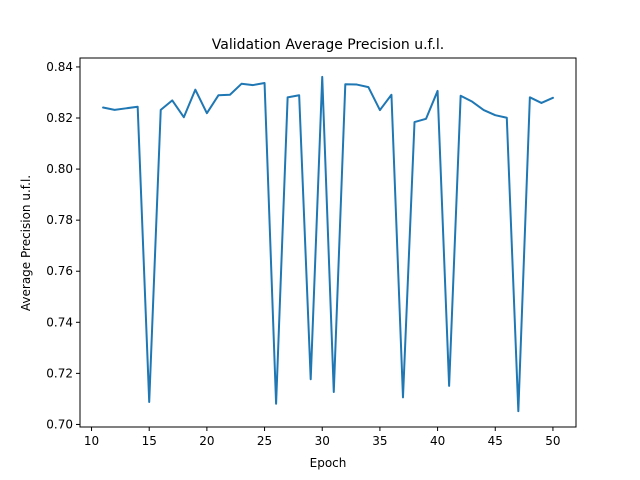  Describe the element at coordinates (322, 441) in the screenshot. I see `x-tick-label: 30` at that location.